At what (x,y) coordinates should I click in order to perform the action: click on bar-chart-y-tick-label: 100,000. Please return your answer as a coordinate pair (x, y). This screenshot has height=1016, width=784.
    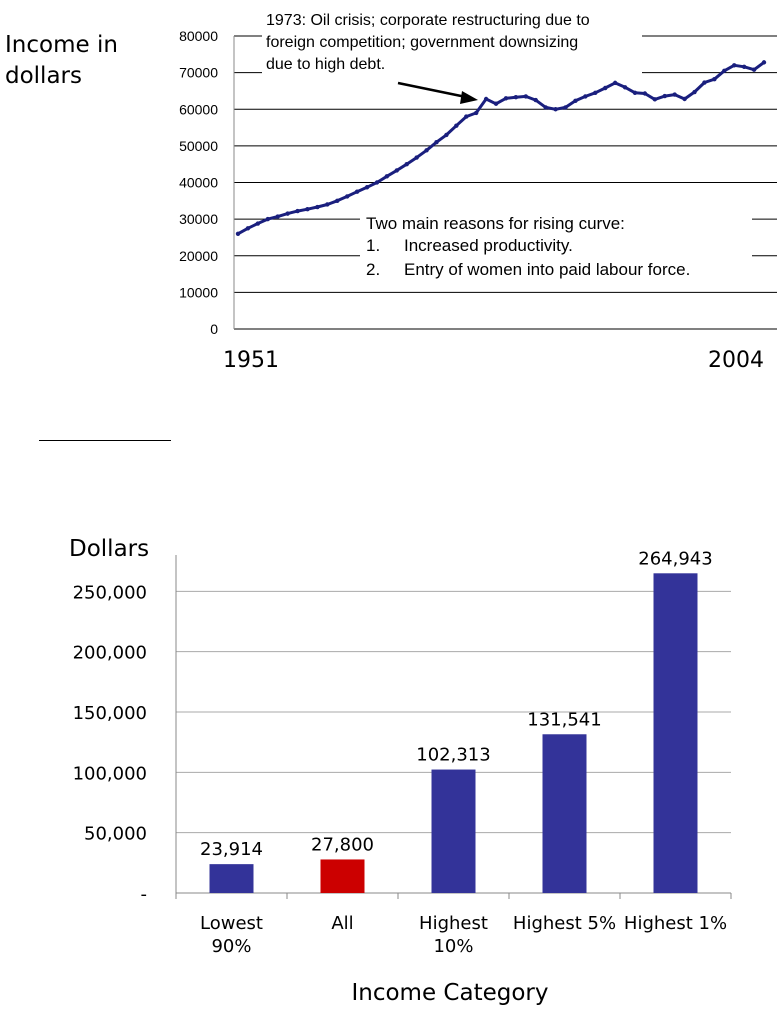
    Looking at the image, I should click on (110, 773).